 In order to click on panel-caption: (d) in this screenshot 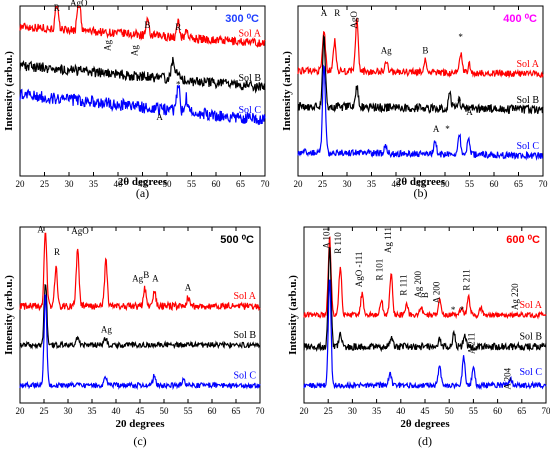, I will do `click(425, 441)`.